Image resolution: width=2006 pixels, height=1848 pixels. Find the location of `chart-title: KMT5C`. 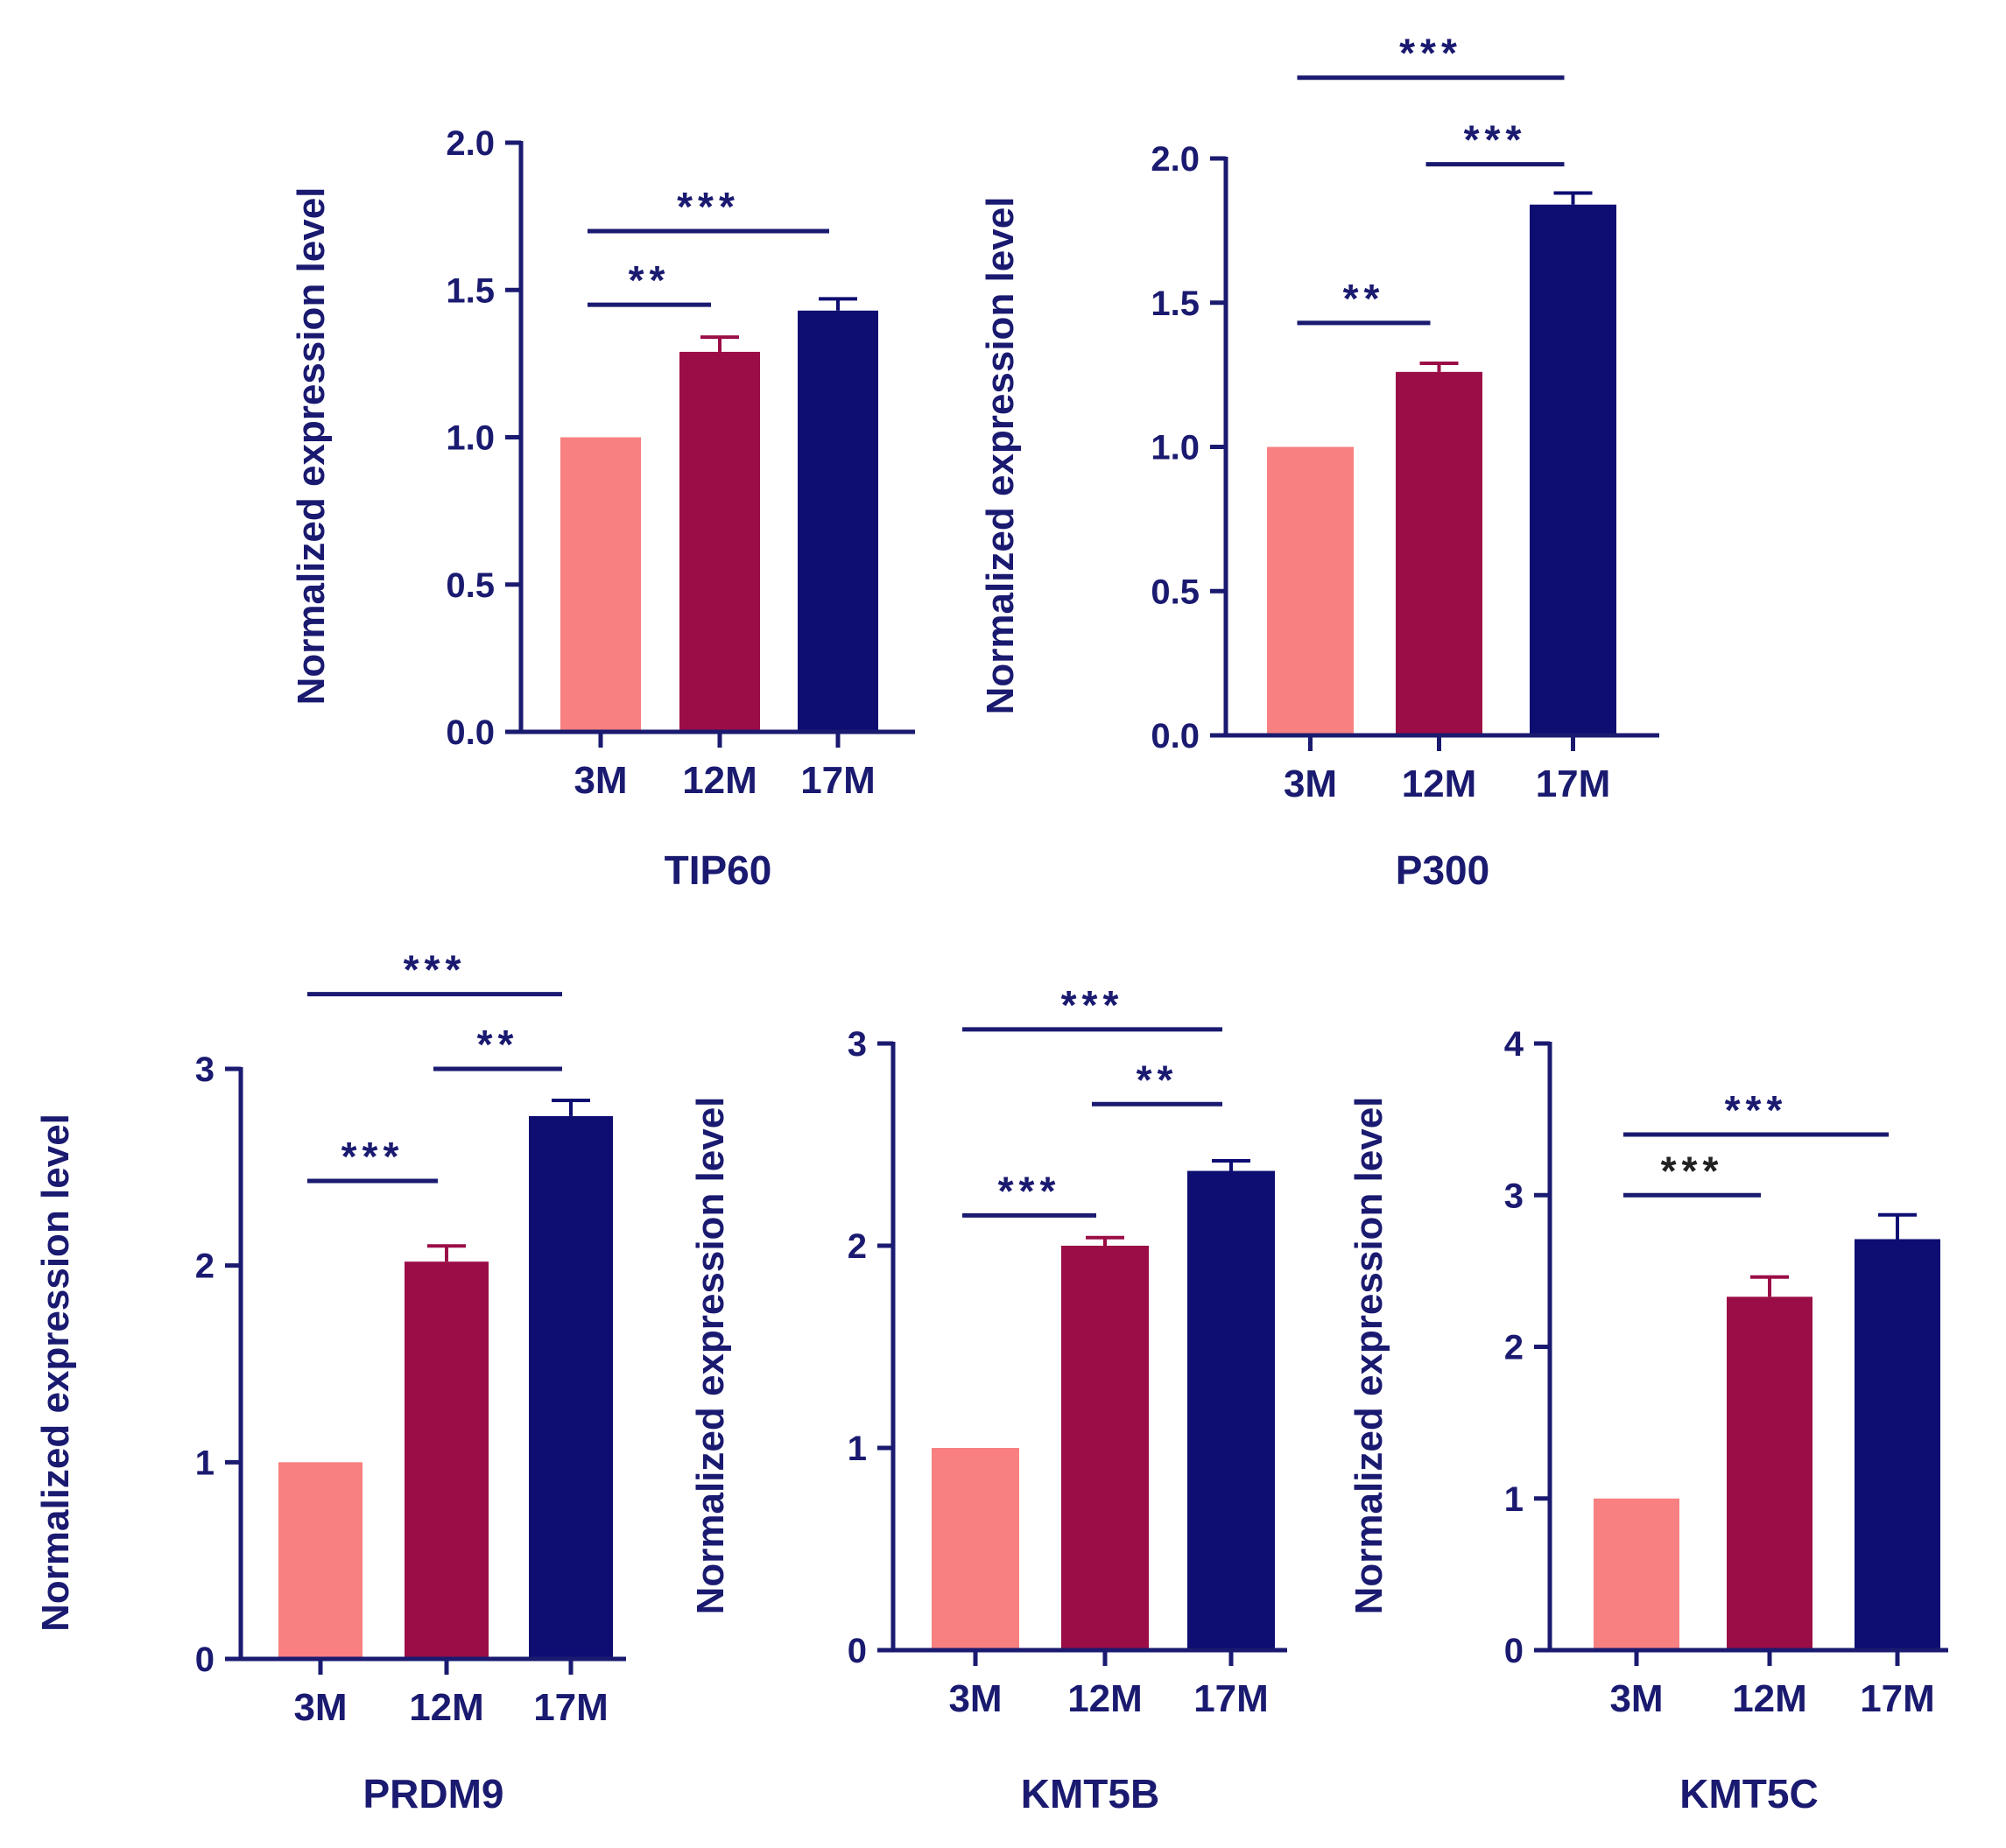

chart-title: KMT5C is located at coordinates (1749, 1794).